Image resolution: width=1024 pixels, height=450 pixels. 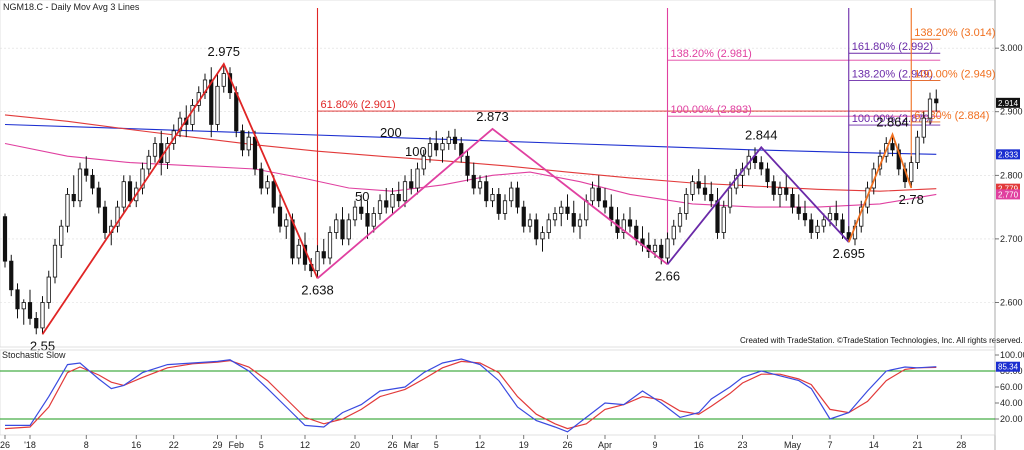 What do you see at coordinates (1008, 367) in the screenshot?
I see `stoch-last-label: 85.34` at bounding box center [1008, 367].